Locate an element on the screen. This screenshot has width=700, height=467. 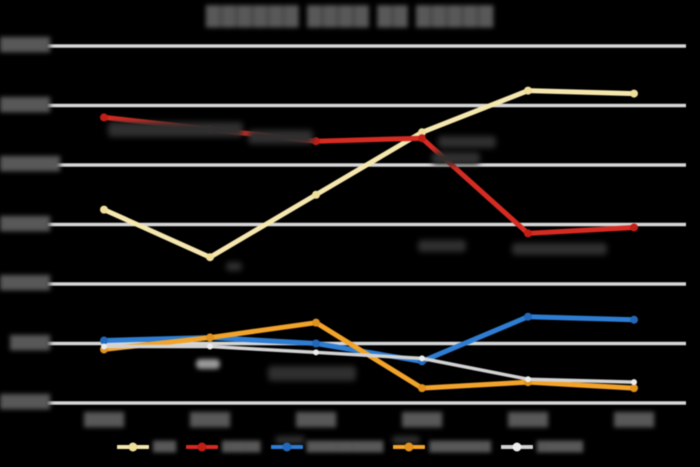
legend-item-label: ██████████ is located at coordinates (345, 447).